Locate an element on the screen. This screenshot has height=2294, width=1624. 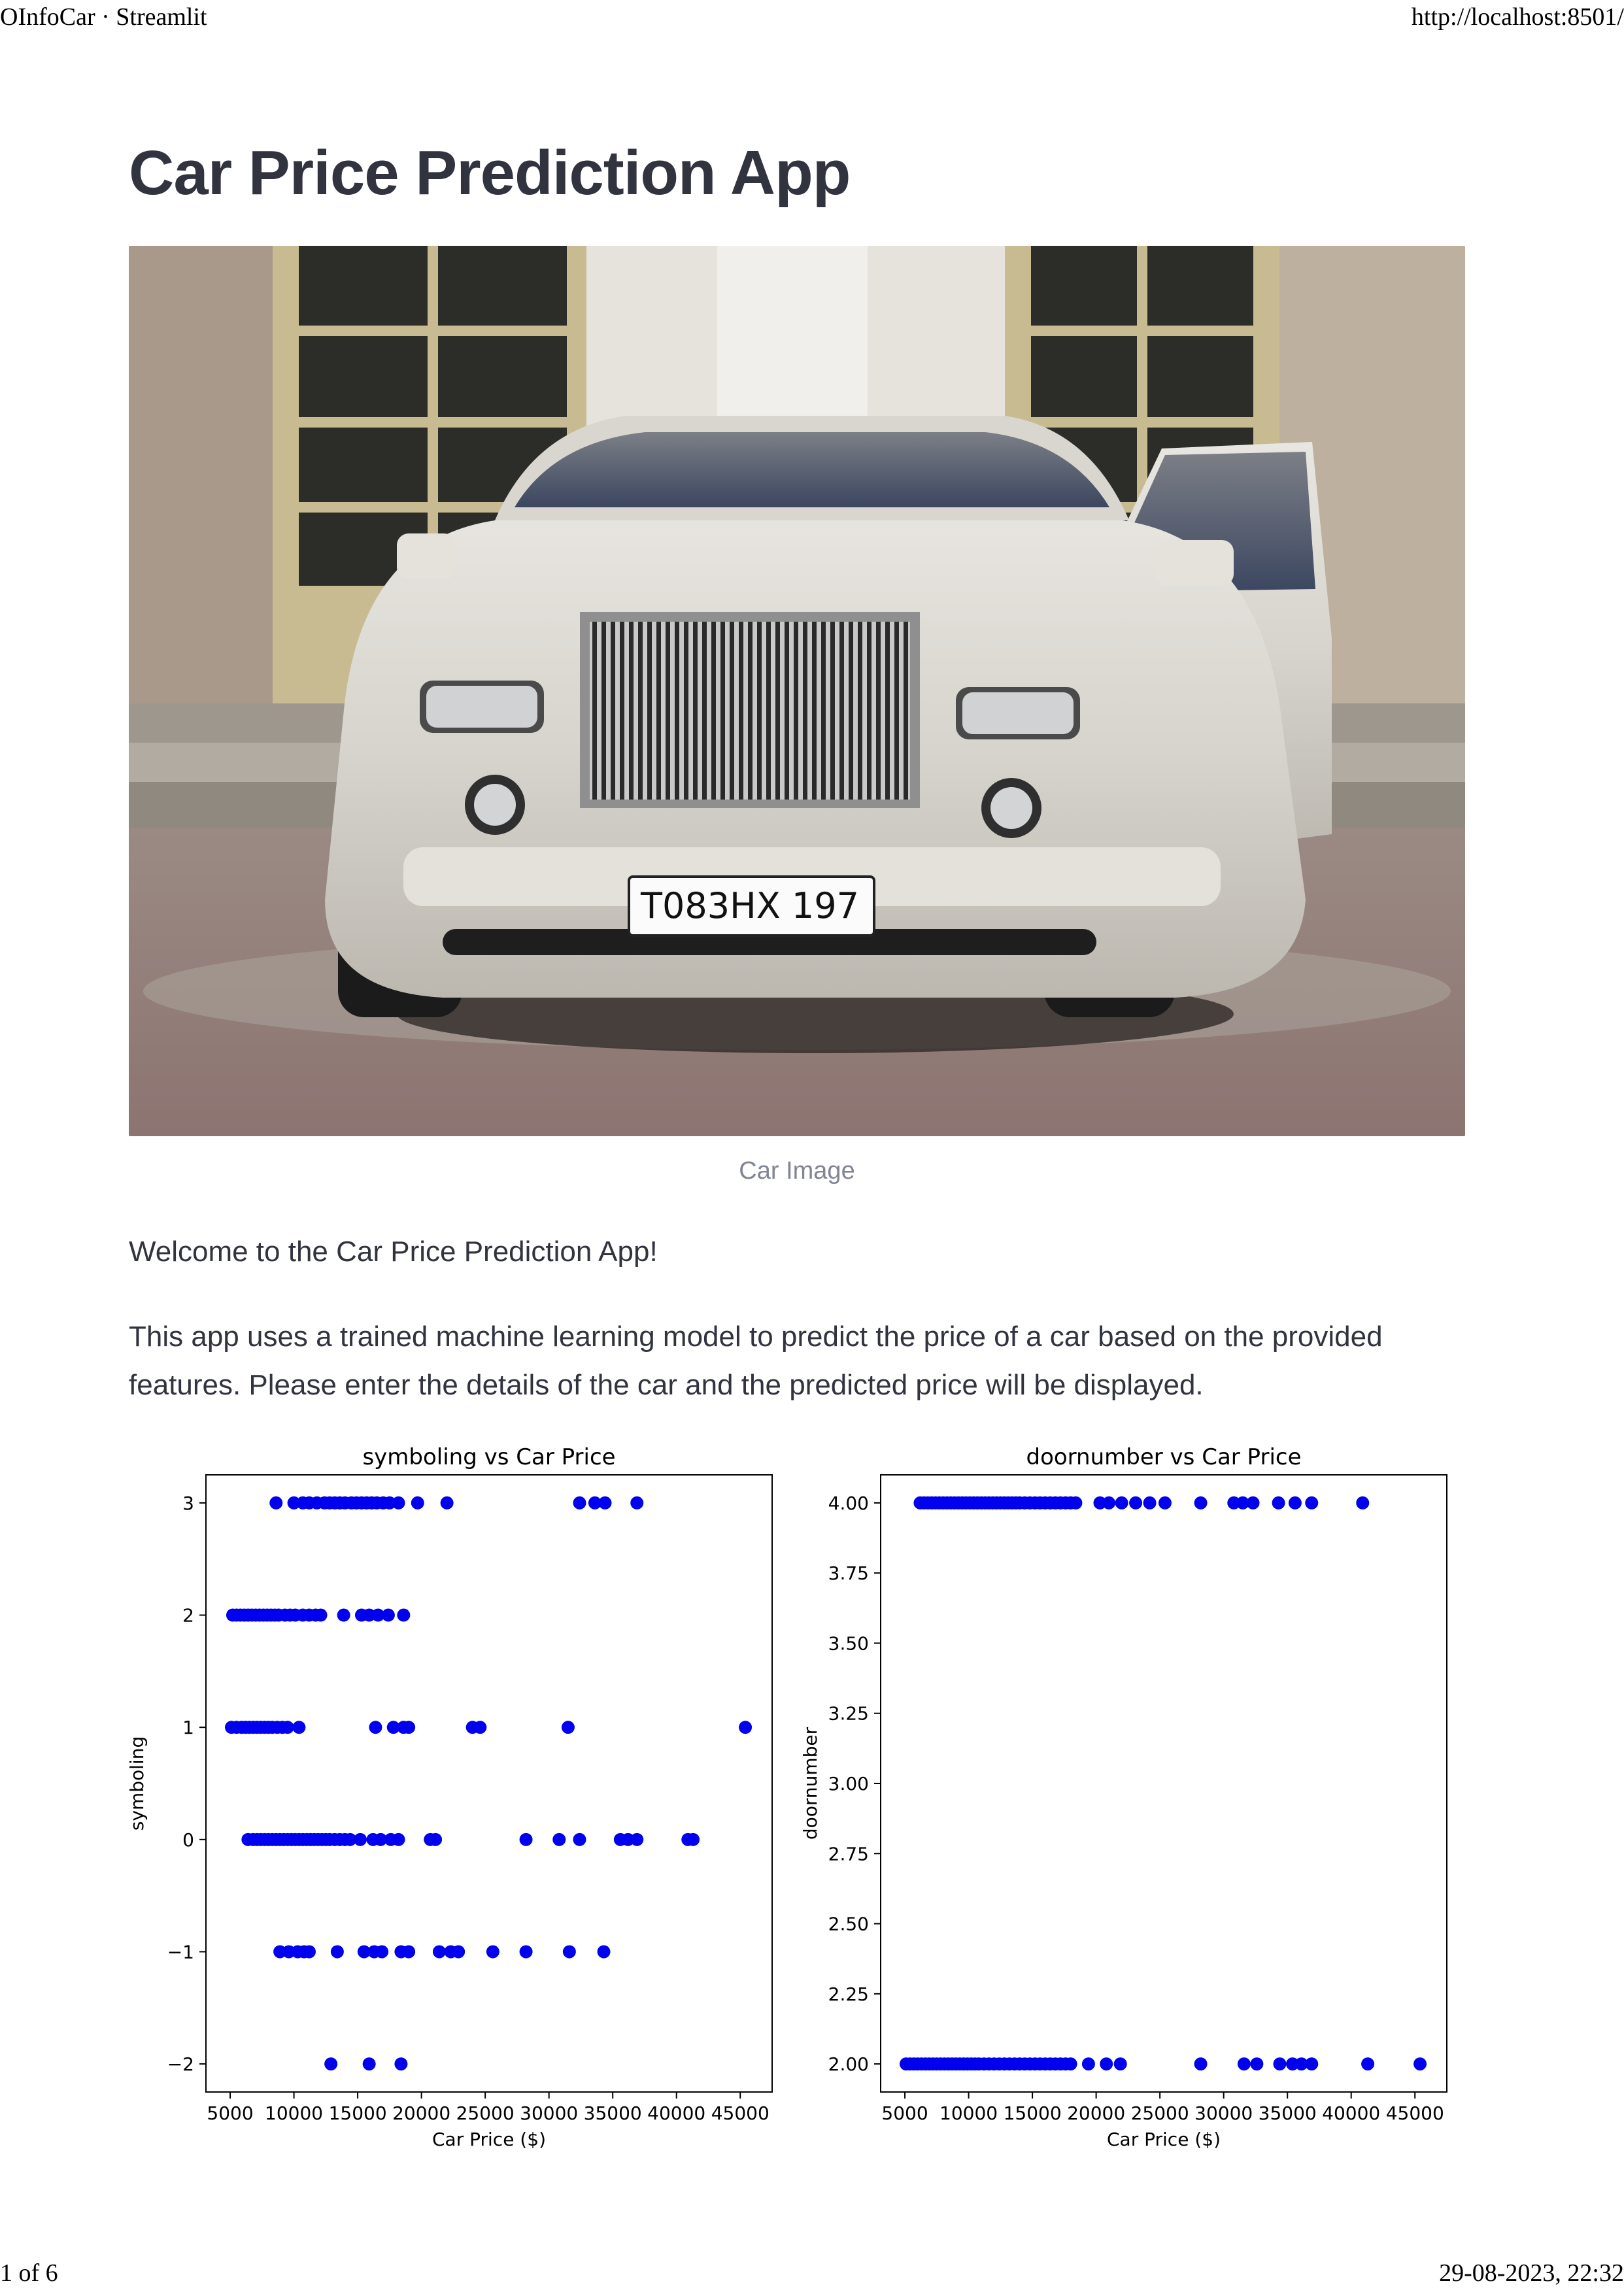
y-tick-label: 4.00 is located at coordinates (848, 1503).